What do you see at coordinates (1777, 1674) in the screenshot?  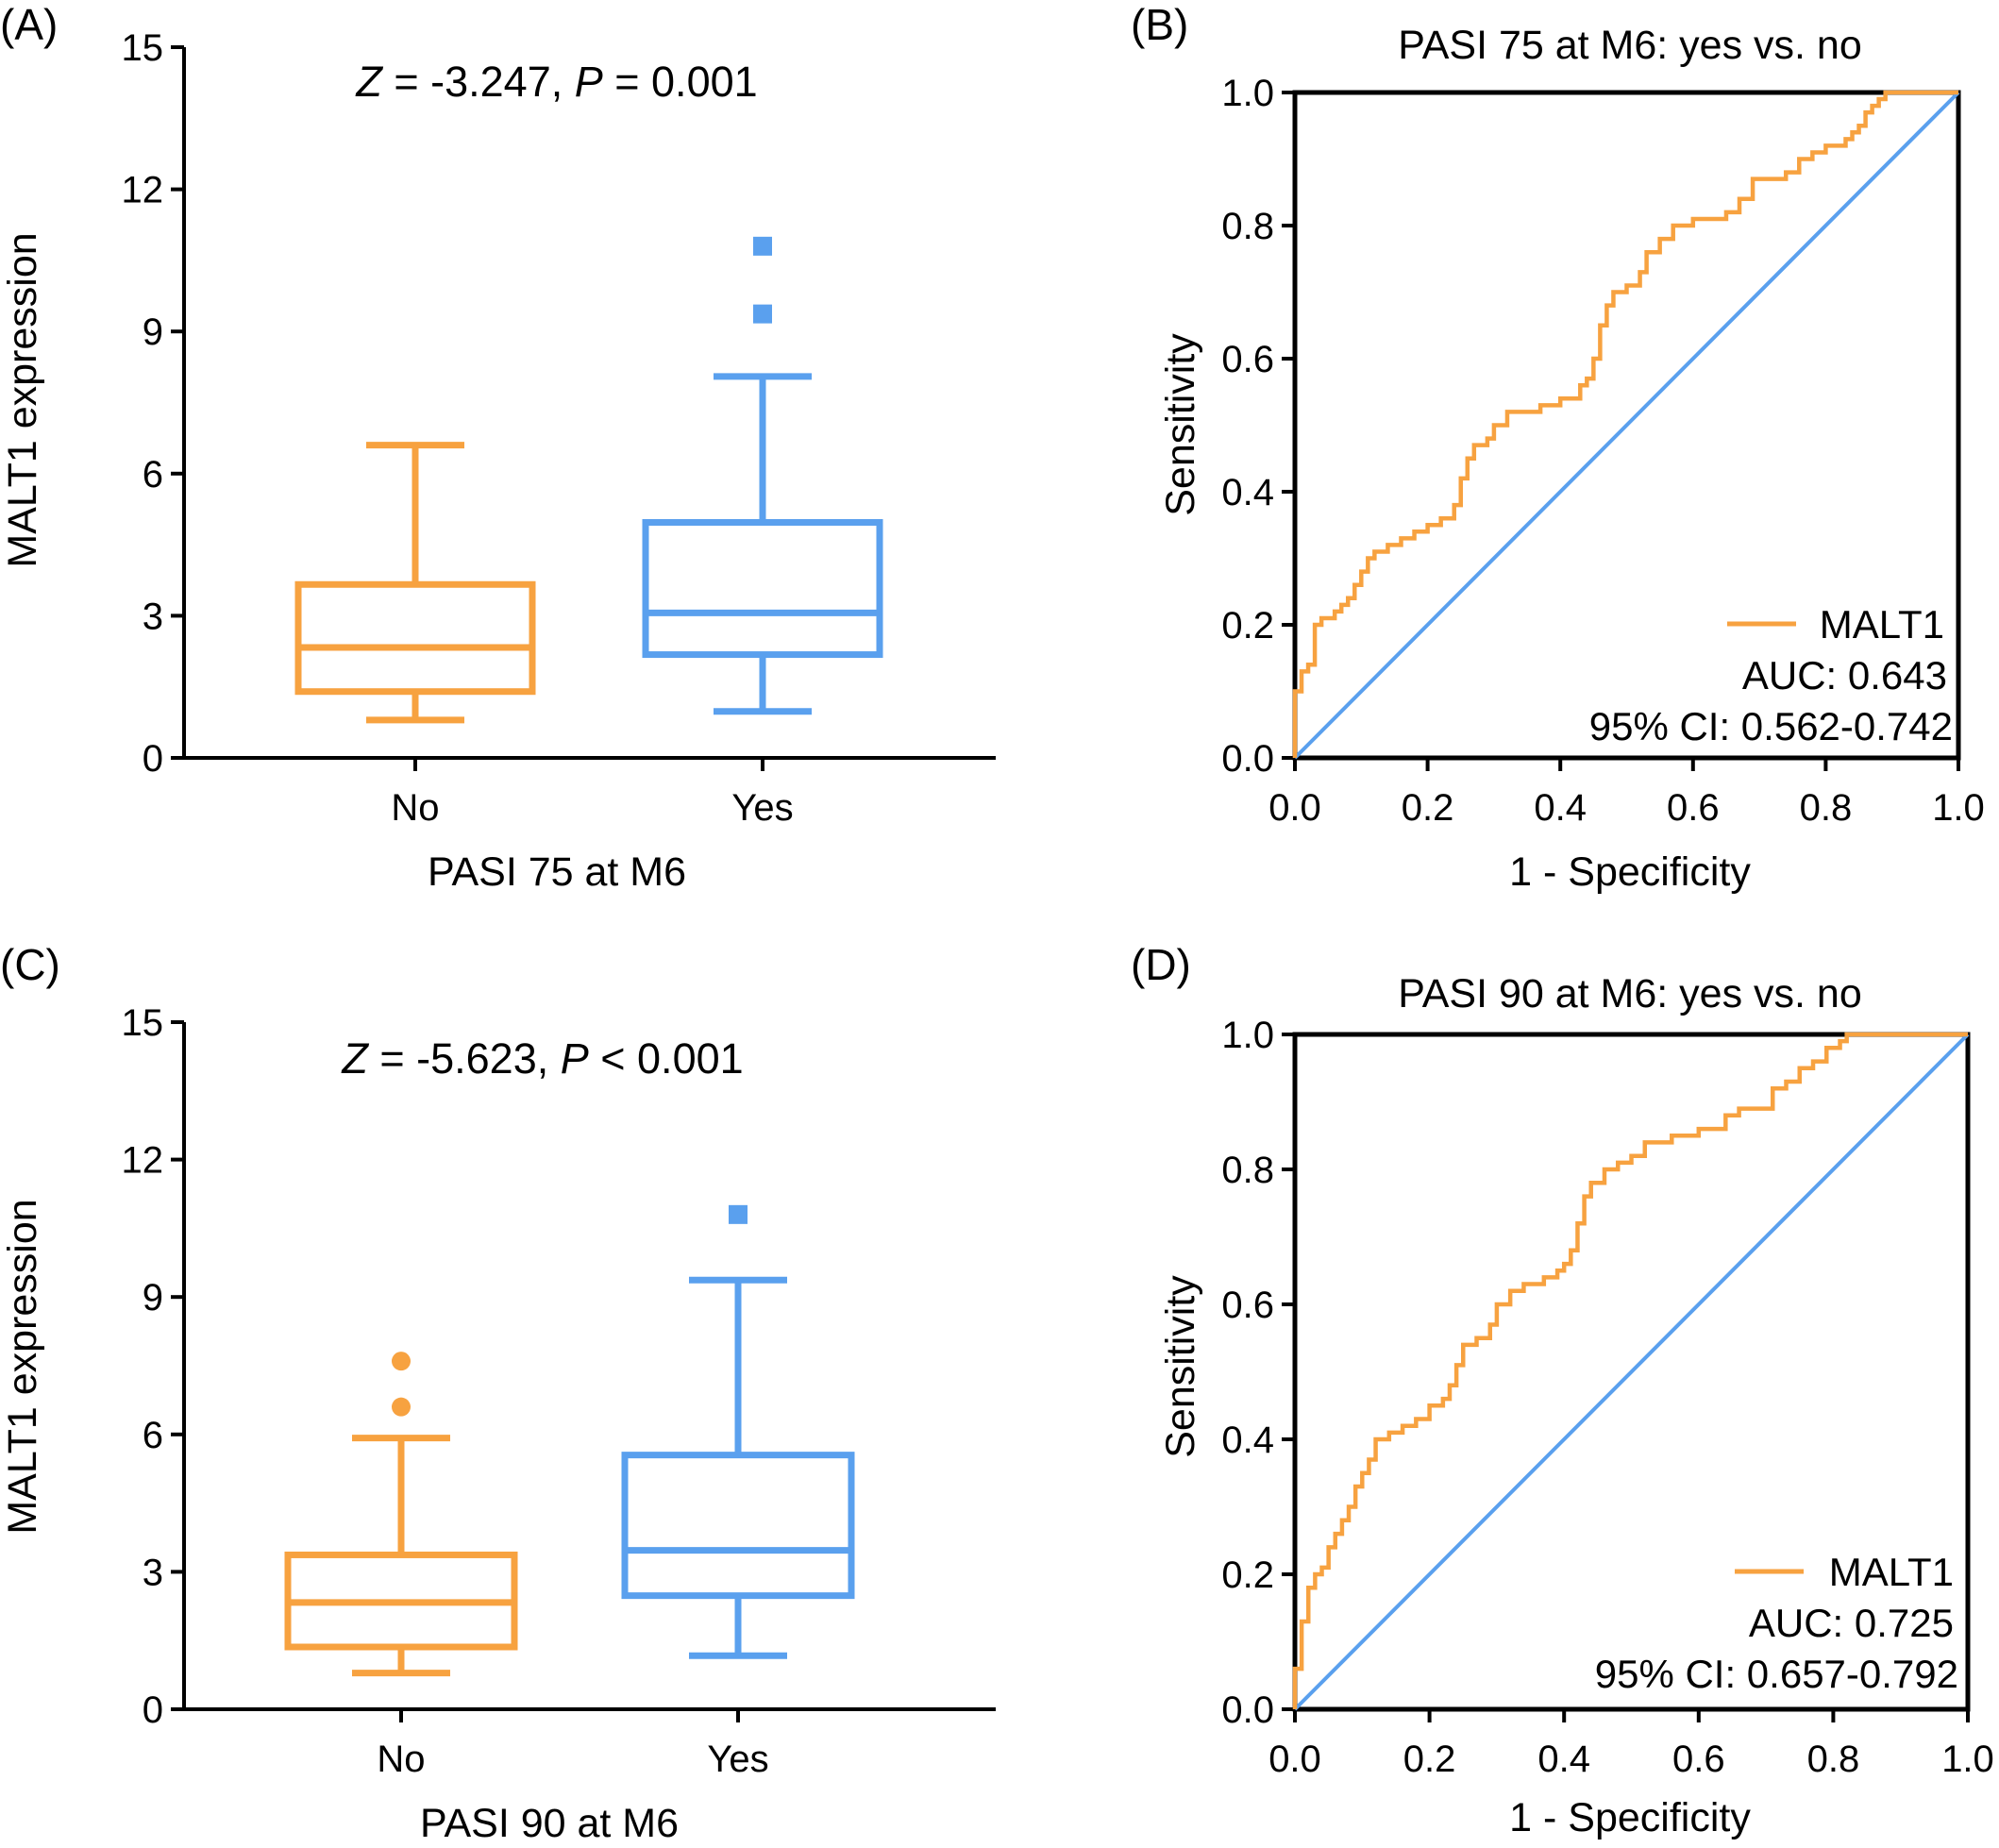 I see `ci-label: 95% CI: 0.657-0.792` at bounding box center [1777, 1674].